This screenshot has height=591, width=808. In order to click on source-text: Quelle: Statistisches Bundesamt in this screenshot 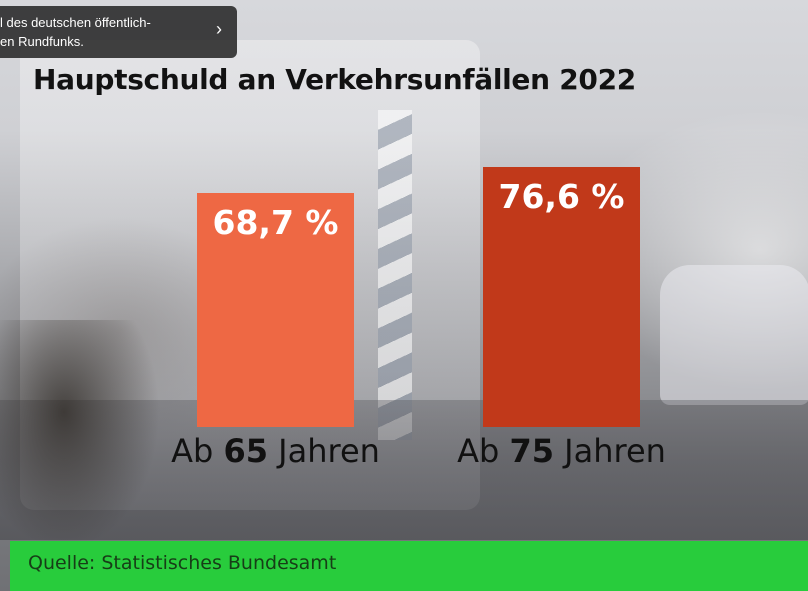, I will do `click(182, 563)`.